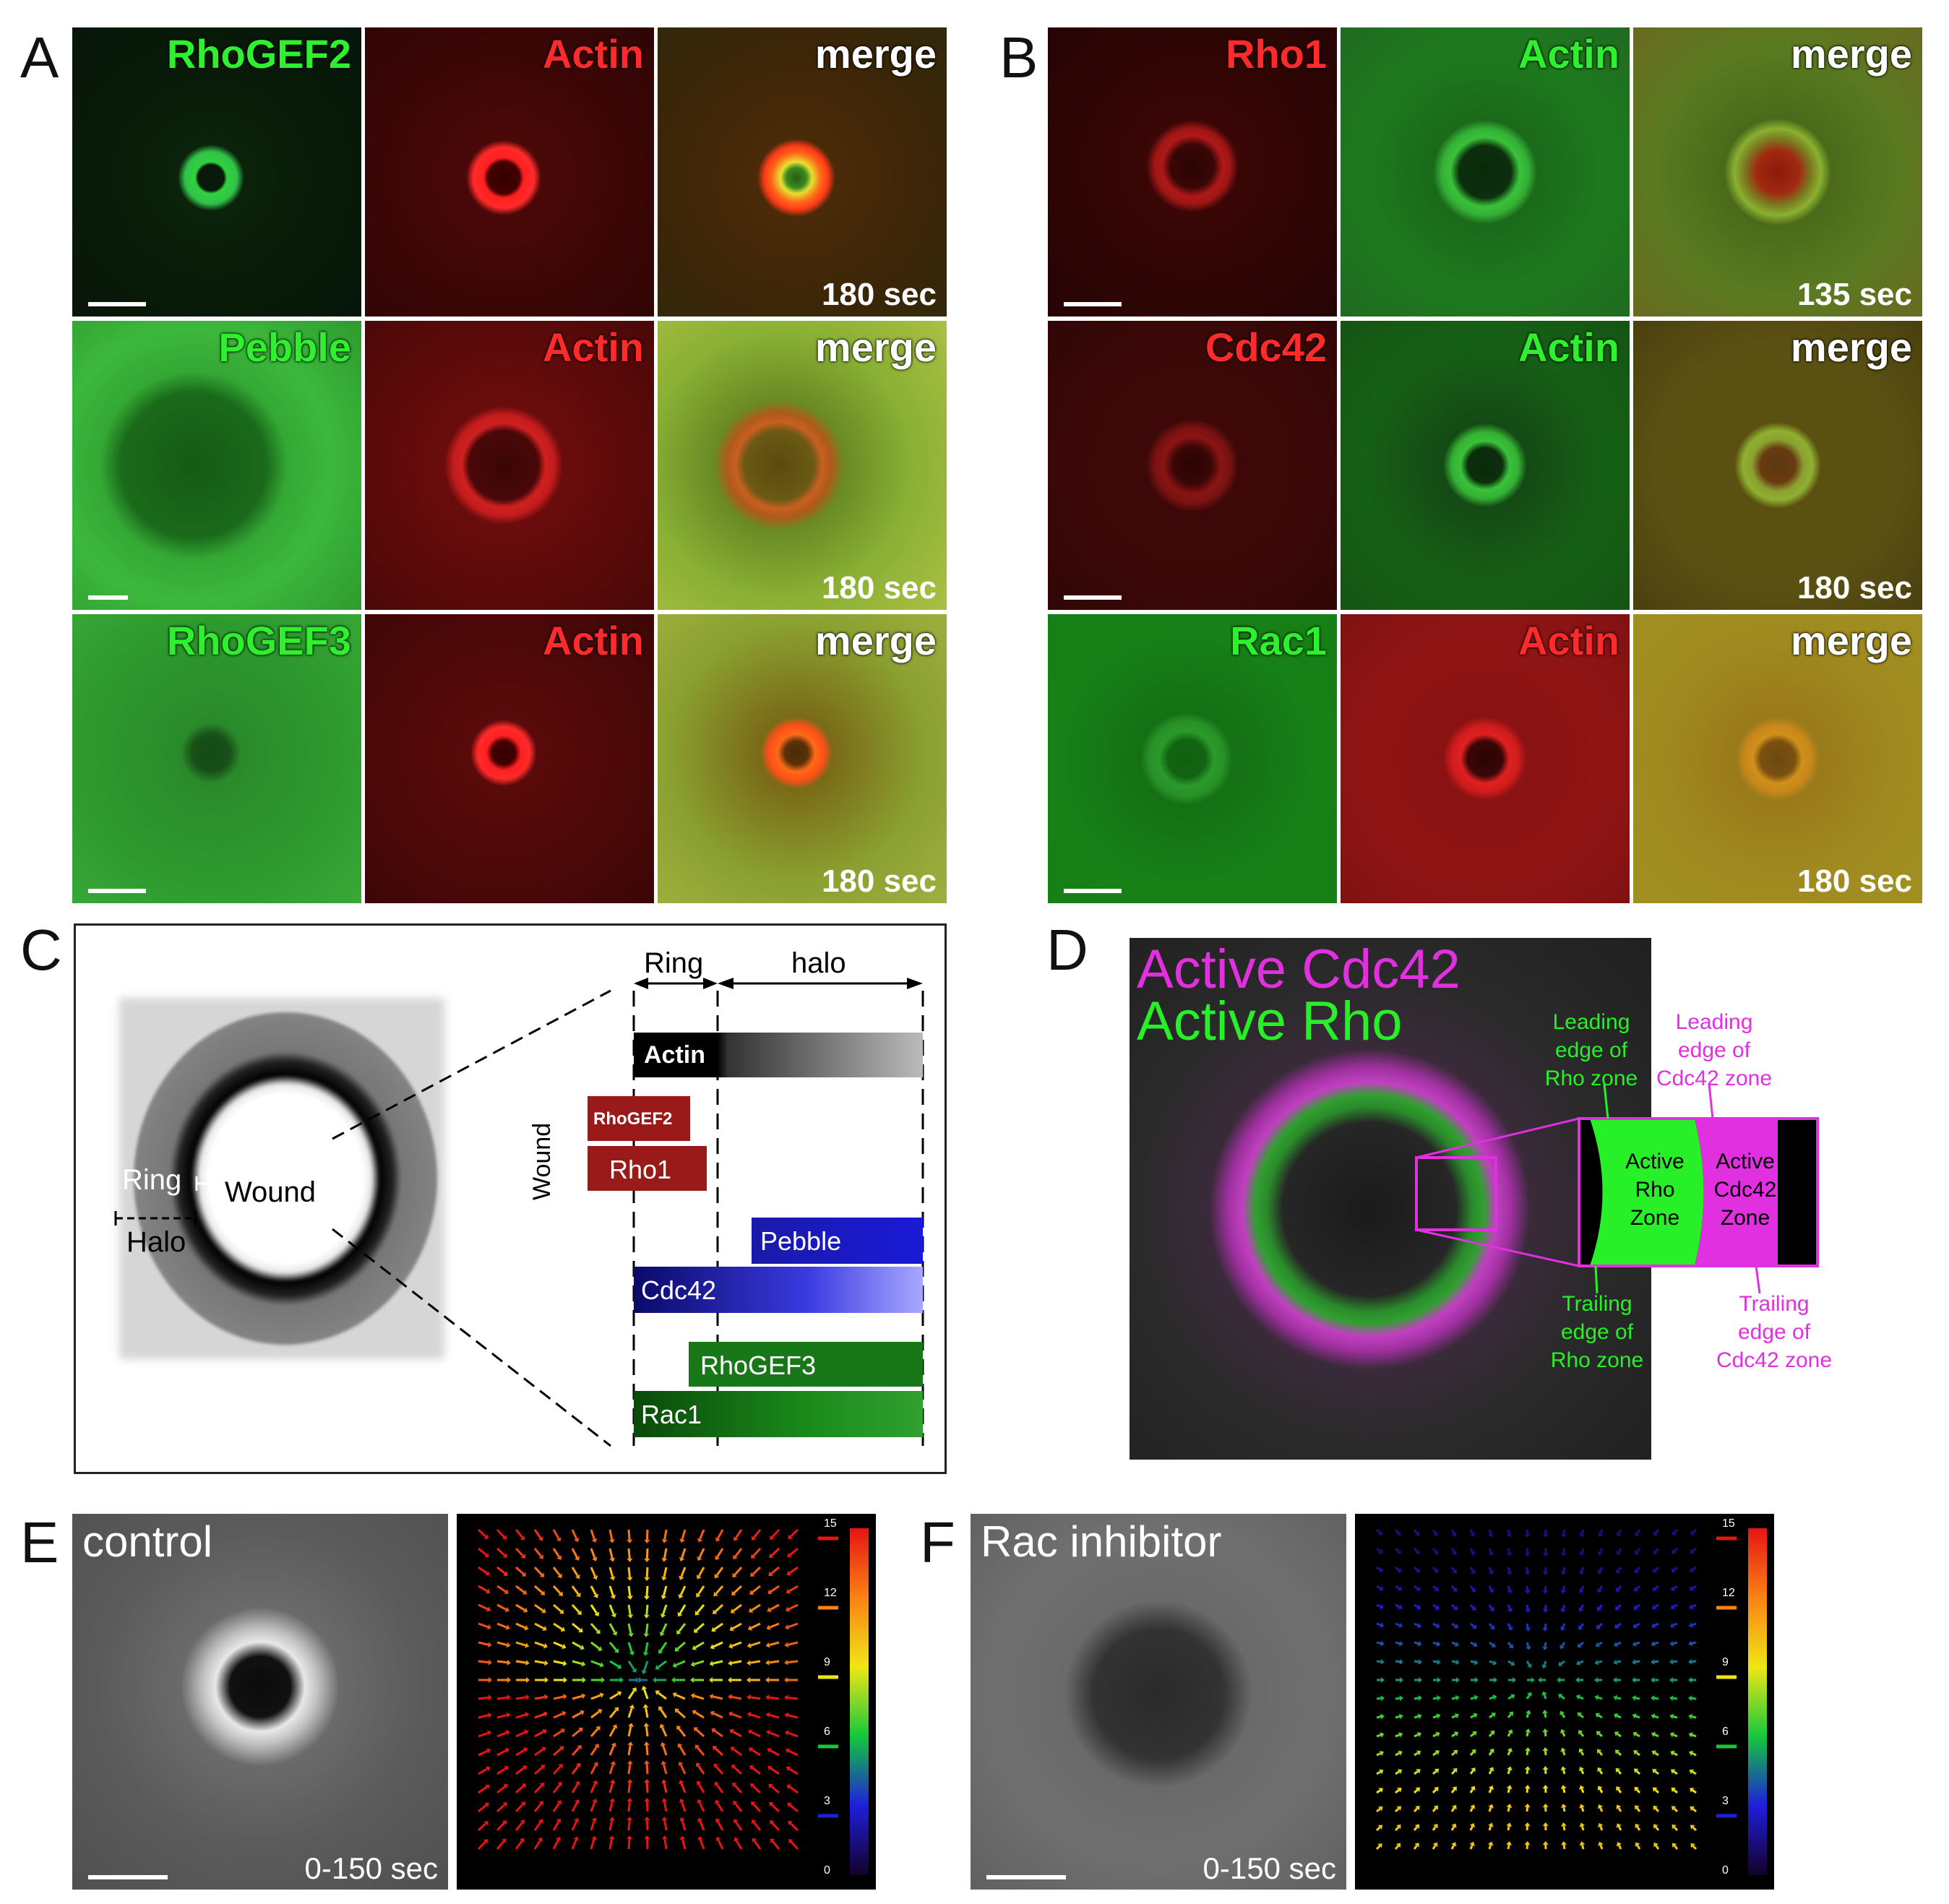  I want to click on label-rho1: Rho1, so click(1276, 54).